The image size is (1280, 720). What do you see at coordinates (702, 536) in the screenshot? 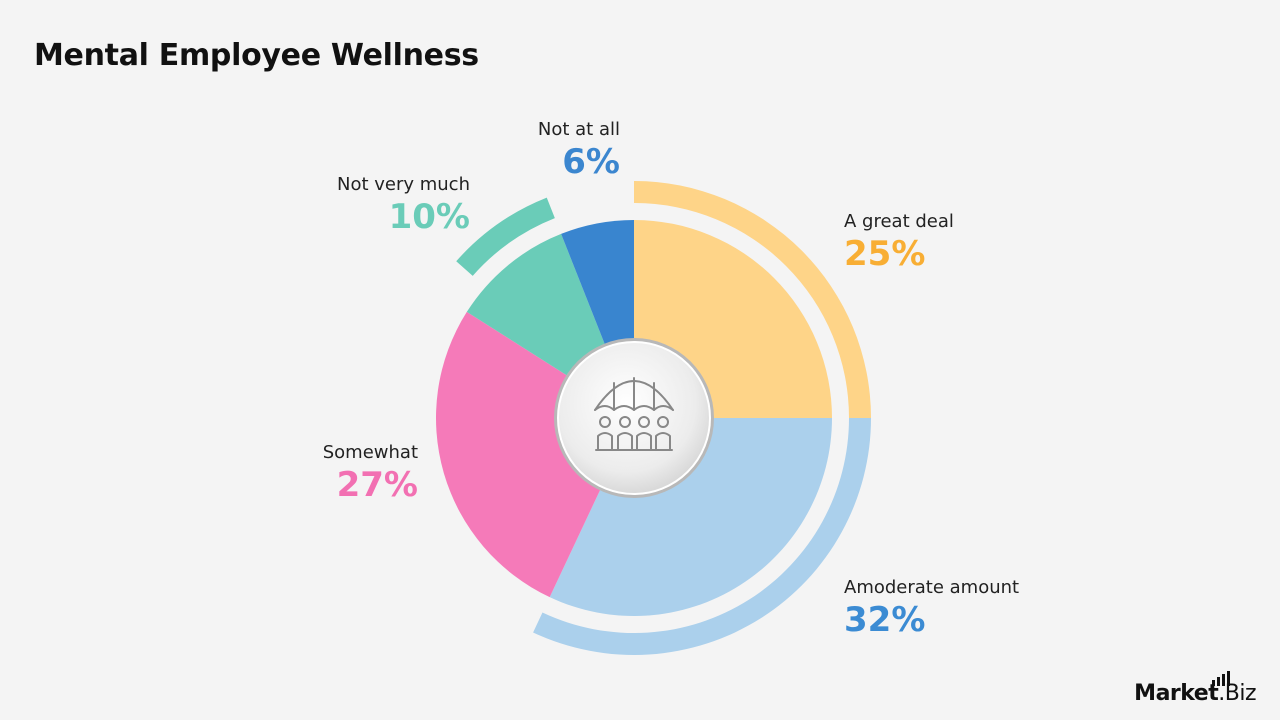
I see `highlight-ring-amoderate-amount` at bounding box center [702, 536].